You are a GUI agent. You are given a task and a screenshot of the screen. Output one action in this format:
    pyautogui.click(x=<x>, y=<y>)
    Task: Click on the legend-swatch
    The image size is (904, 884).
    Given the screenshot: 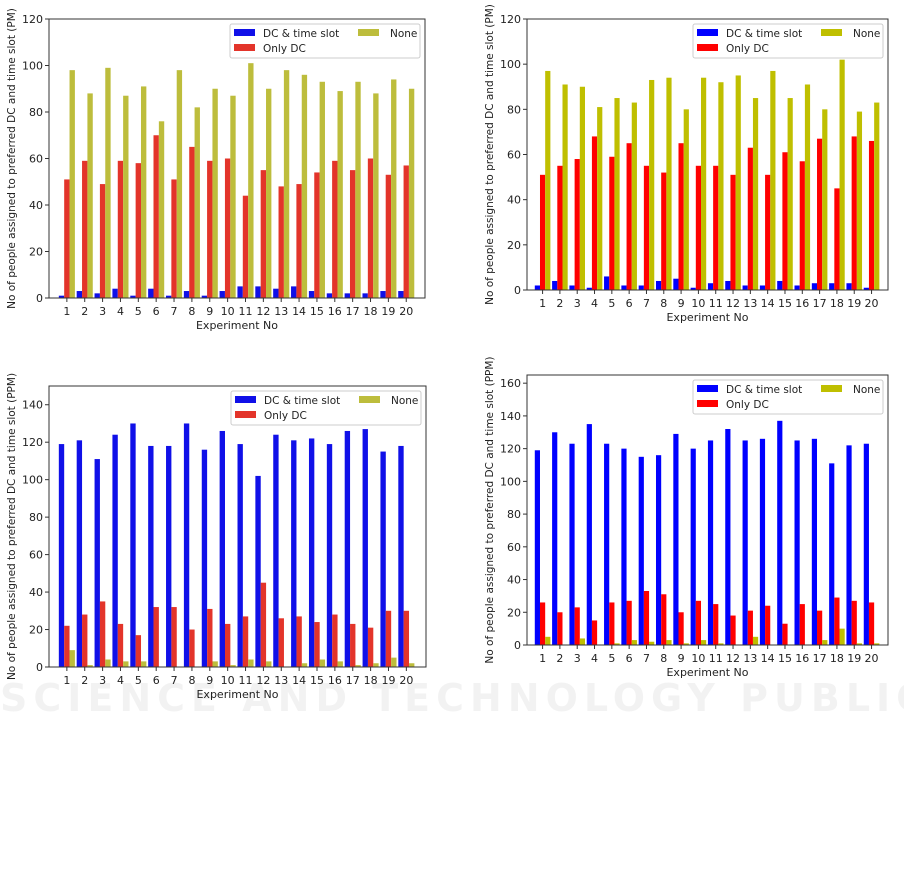 What is the action you would take?
    pyautogui.click(x=831, y=32)
    